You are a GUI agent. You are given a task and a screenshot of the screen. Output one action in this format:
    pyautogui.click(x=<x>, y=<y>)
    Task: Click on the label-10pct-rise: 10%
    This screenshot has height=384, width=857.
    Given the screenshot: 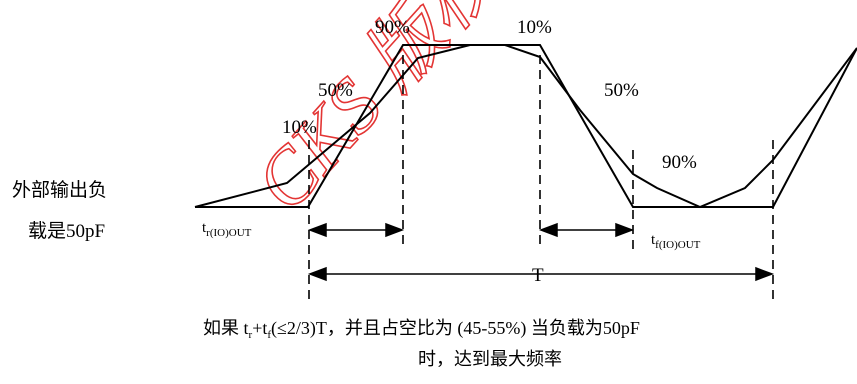 What is the action you would take?
    pyautogui.click(x=299, y=127)
    